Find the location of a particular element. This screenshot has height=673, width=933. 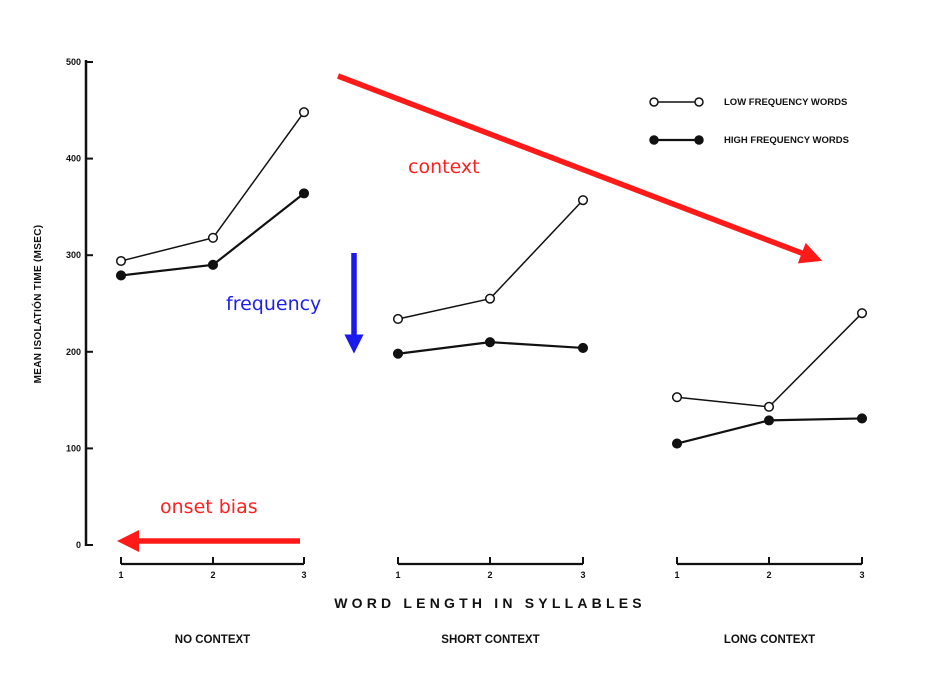

context-annotation: context is located at coordinates (444, 167).